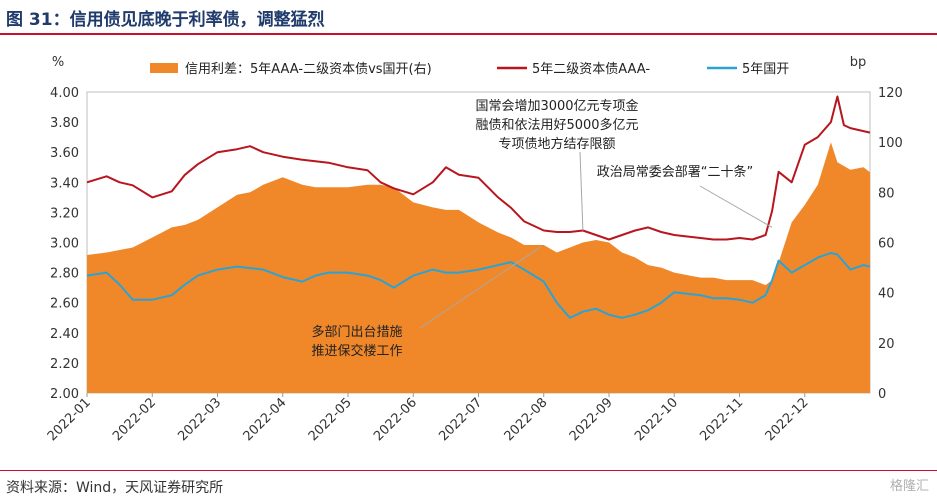 Image resolution: width=937 pixels, height=501 pixels. I want to click on legend-spread-label: 信用利差：5年AAA-二级资本债vs国开(右), so click(308, 69).